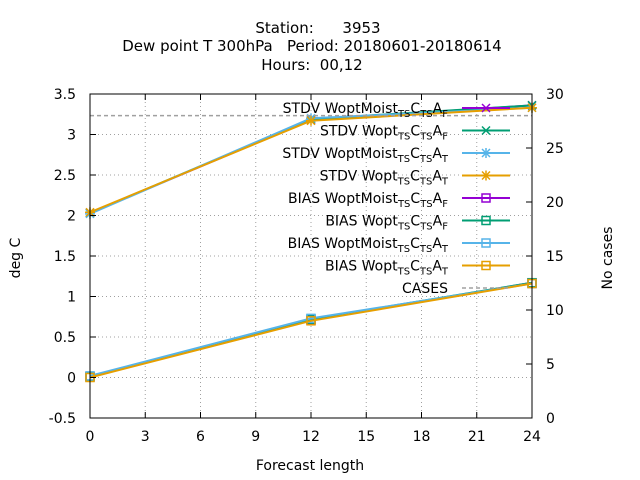 This screenshot has height=480, width=640. I want to click on y2-axis-label: No cases, so click(608, 258).